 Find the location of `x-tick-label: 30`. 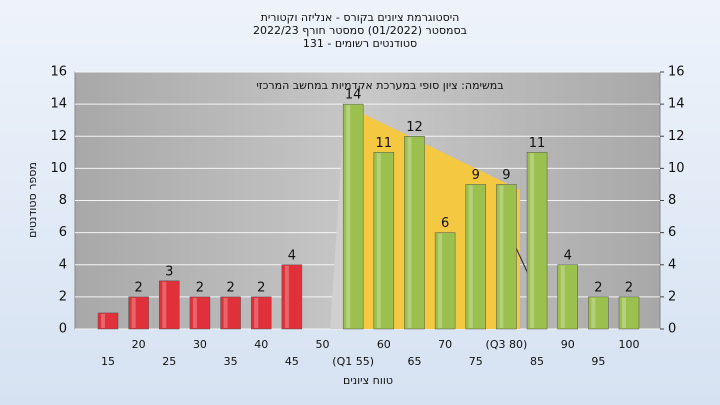

x-tick-label: 30 is located at coordinates (200, 344).